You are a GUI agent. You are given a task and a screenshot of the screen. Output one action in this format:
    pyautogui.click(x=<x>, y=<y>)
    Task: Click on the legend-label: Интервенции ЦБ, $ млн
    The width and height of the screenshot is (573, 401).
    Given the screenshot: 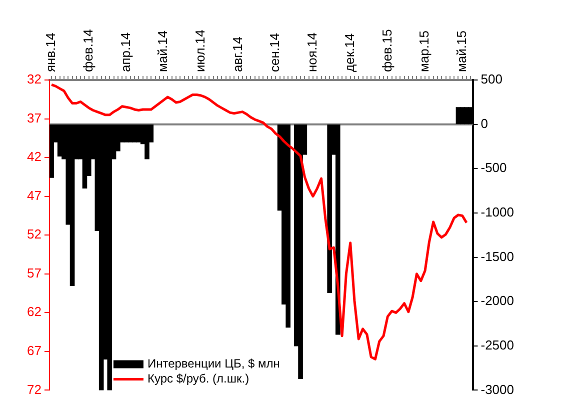 What is the action you would take?
    pyautogui.click(x=213, y=363)
    